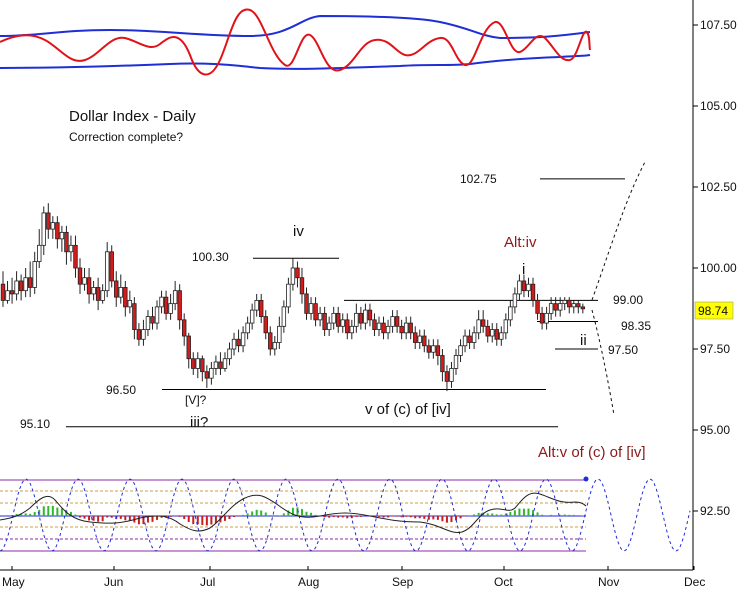 The image size is (747, 603). What do you see at coordinates (295, 515) in the screenshot?
I see `cycle-histogram` at bounding box center [295, 515].